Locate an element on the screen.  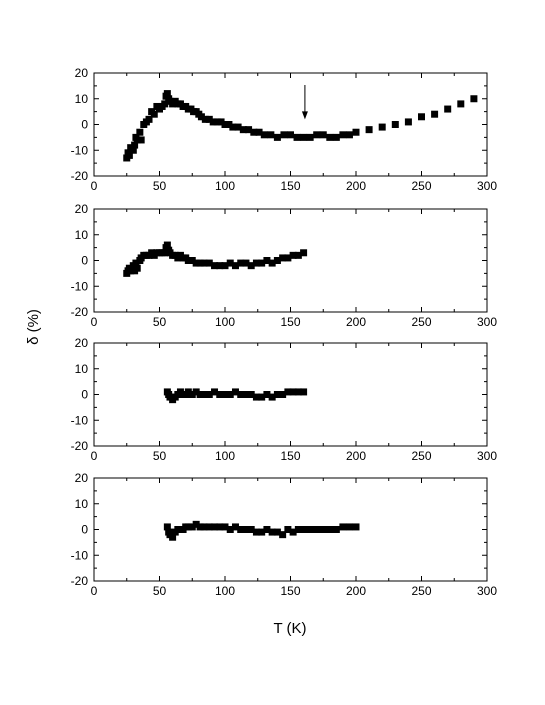
x-tick-label: 100 is located at coordinates (225, 591).